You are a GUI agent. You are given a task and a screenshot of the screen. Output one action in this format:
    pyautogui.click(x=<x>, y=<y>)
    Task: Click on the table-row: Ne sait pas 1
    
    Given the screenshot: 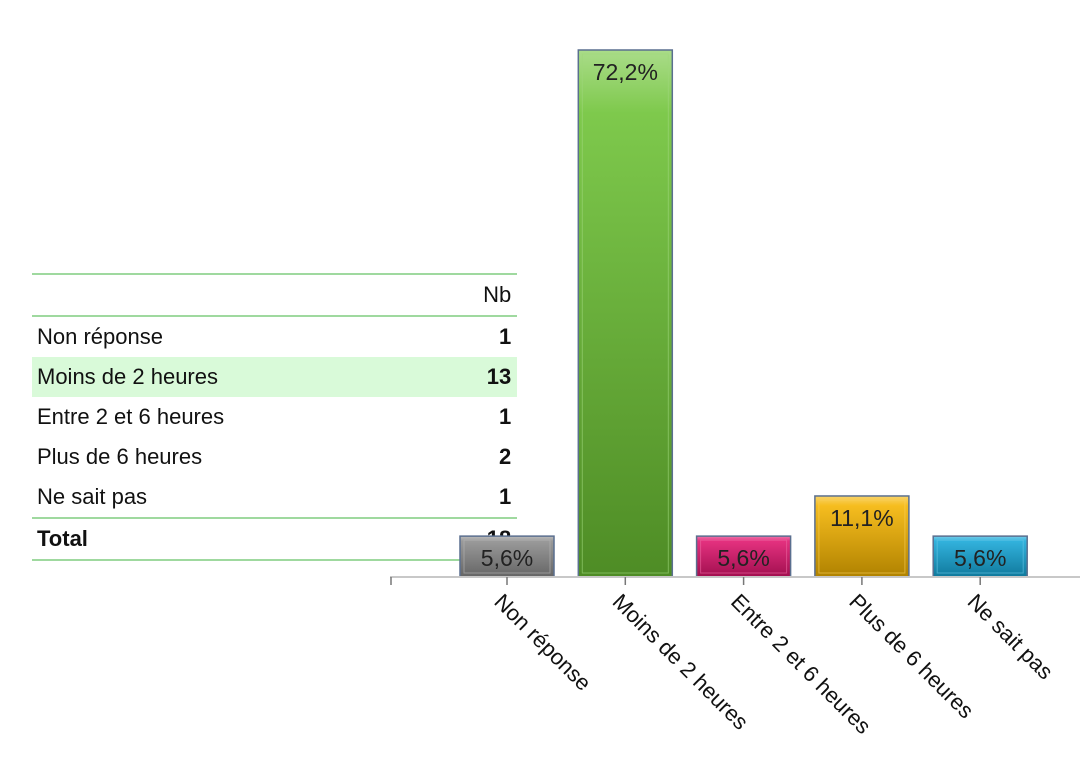 What is the action you would take?
    pyautogui.click(x=274, y=497)
    